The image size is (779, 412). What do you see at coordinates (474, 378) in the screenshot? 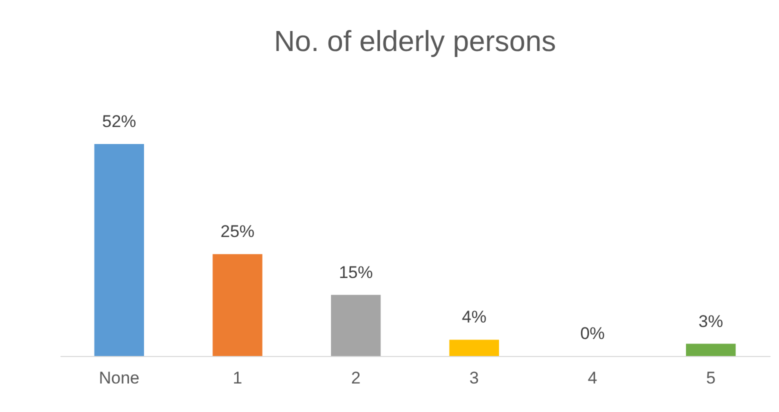
I see `x-tick-label: 3` at bounding box center [474, 378].